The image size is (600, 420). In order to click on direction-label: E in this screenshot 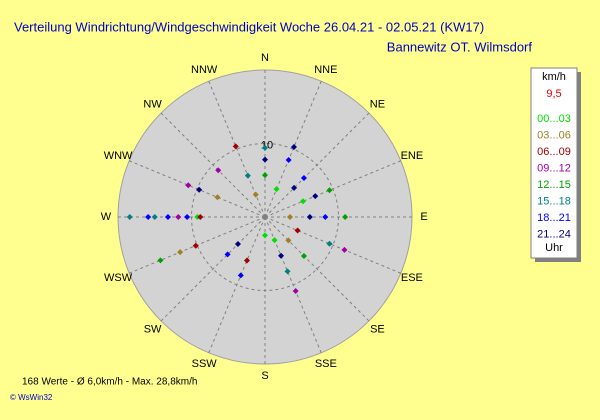, I will do `click(423, 217)`.